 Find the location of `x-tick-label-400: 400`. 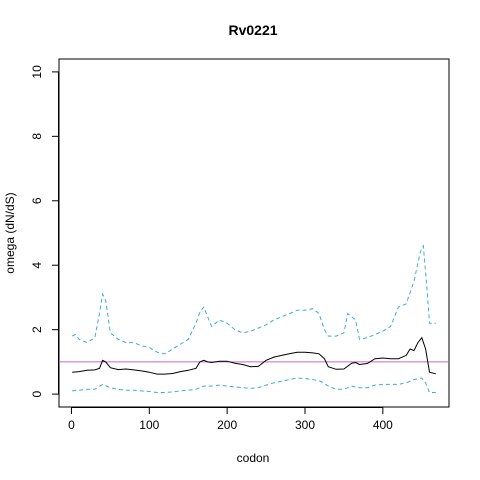

x-tick-label-400: 400 is located at coordinates (383, 425).